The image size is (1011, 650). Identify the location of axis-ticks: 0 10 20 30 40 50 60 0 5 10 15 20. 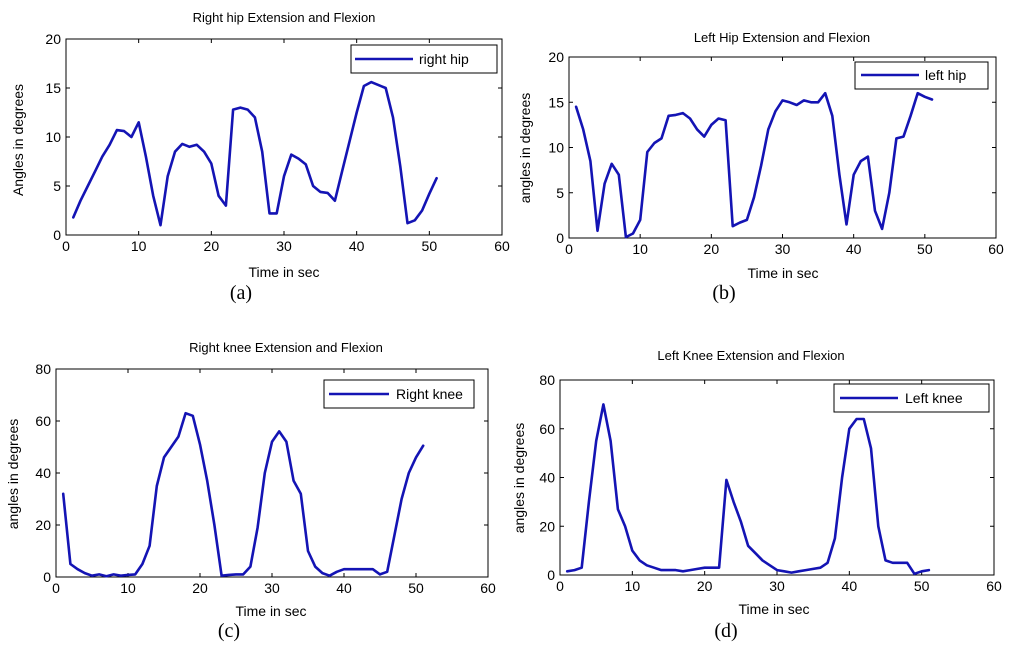
(776, 153).